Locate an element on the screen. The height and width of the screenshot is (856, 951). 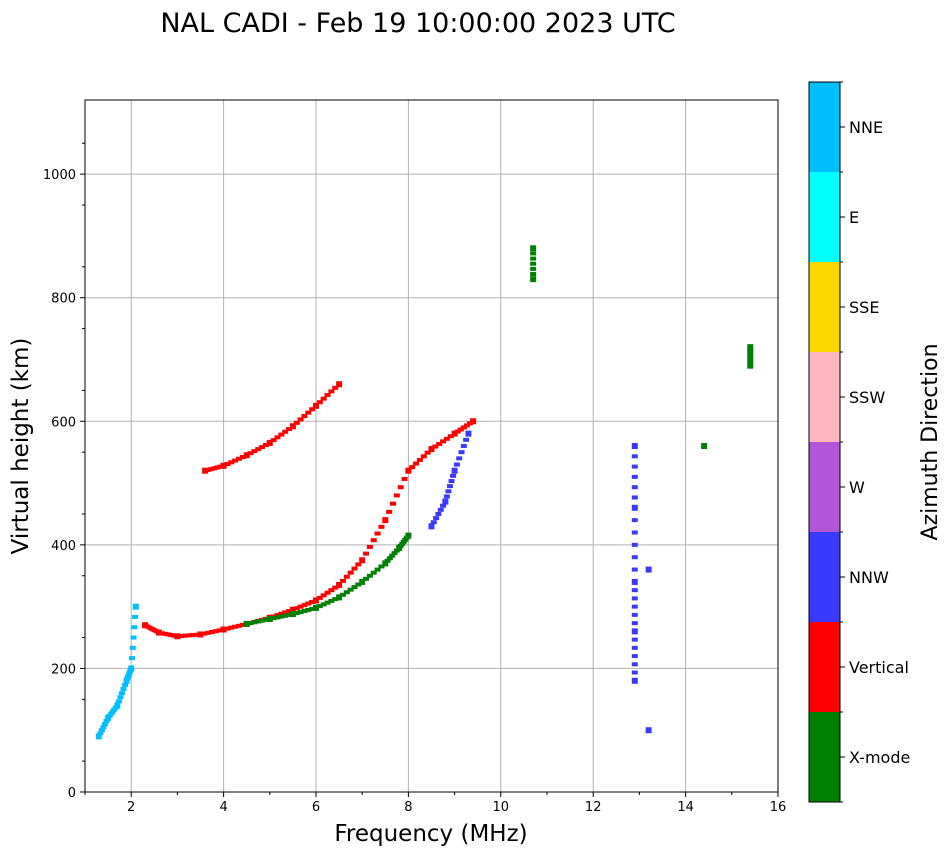
y-tick-label: 0 is located at coordinates (72, 793).